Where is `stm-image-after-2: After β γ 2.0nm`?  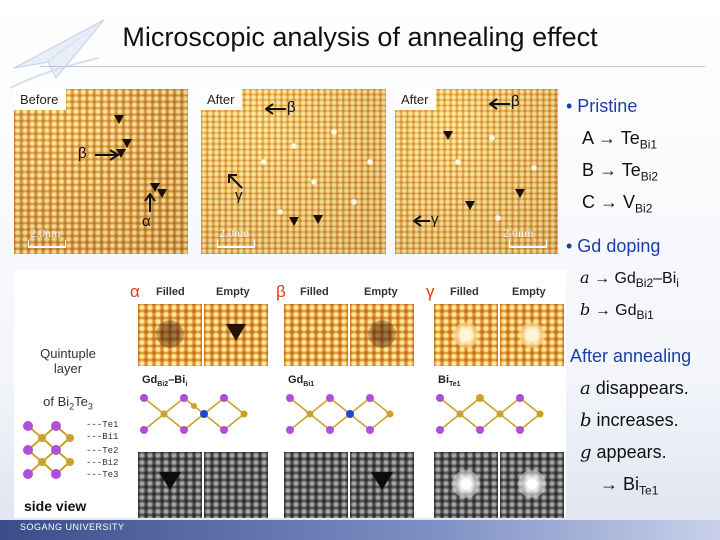
stm-image-after-2: After β γ 2.0nm is located at coordinates (476, 171).